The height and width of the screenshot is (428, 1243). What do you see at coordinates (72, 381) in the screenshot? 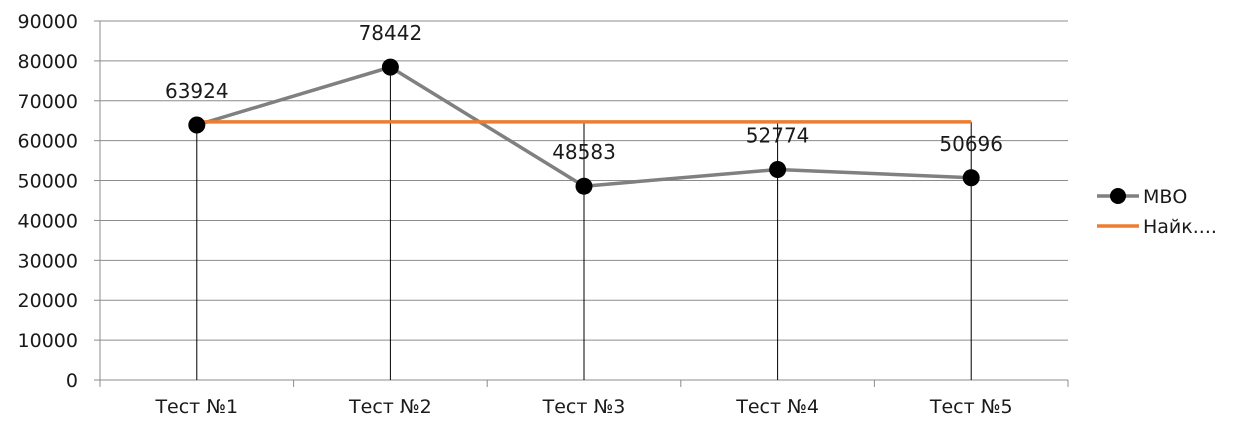
I see `y-tick-label: 0` at bounding box center [72, 381].